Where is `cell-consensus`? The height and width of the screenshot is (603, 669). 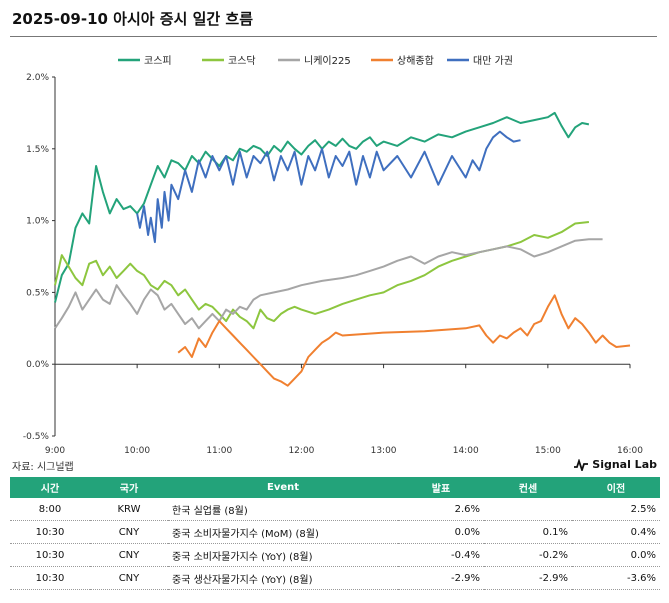 cell-consensus is located at coordinates (528, 509).